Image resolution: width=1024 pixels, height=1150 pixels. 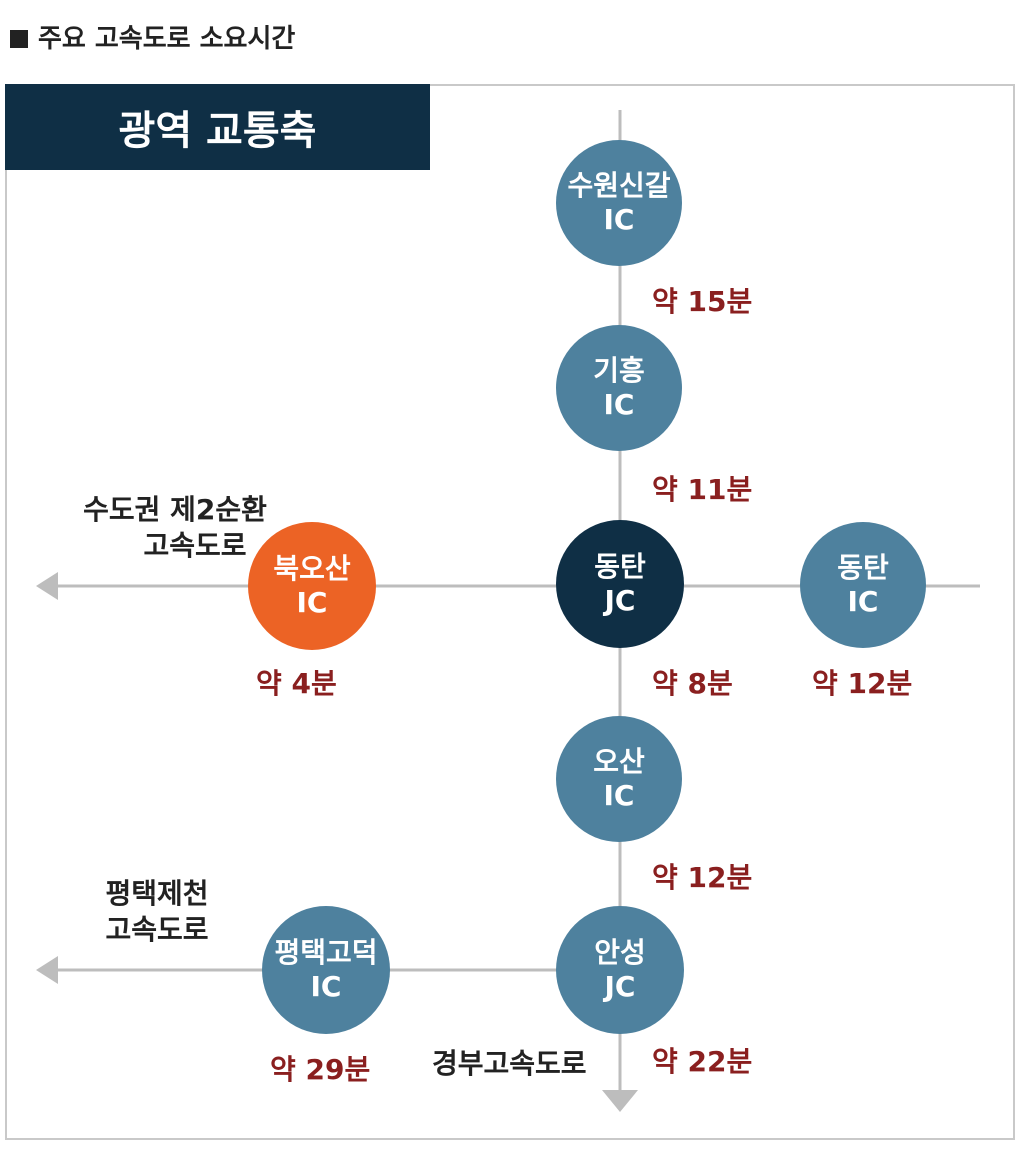 I want to click on square-bullet-icon, so click(x=19, y=39).